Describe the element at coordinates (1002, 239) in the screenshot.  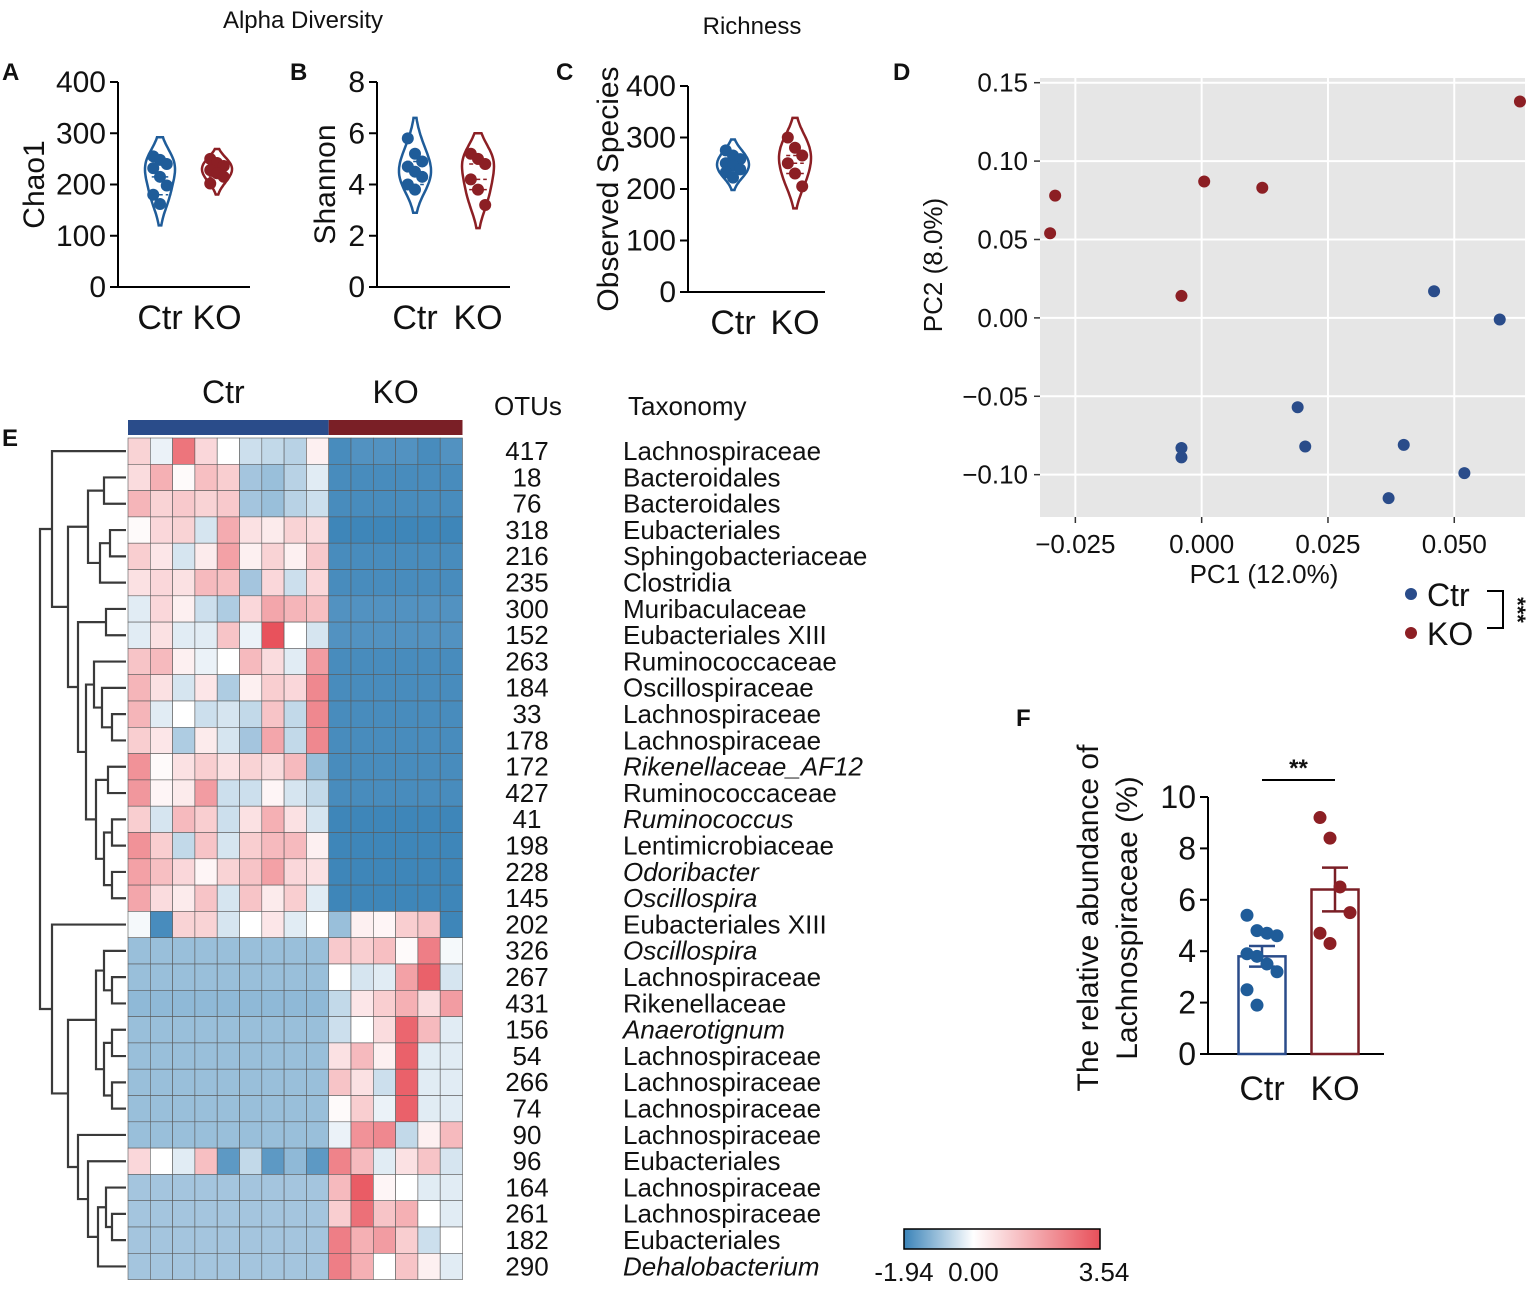
I see `y-tick-label: 0.05` at that location.